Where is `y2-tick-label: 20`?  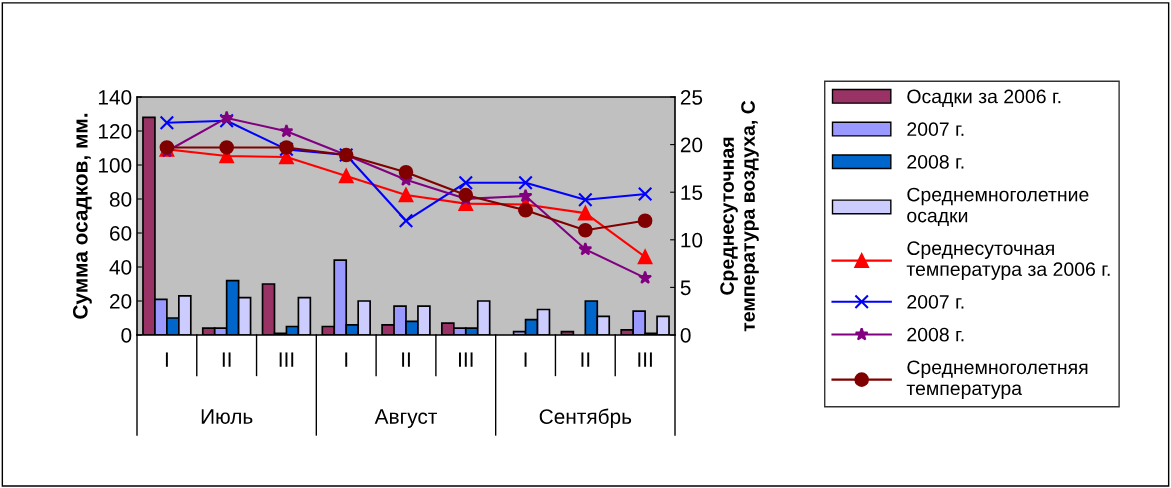 y2-tick-label: 20 is located at coordinates (691, 145).